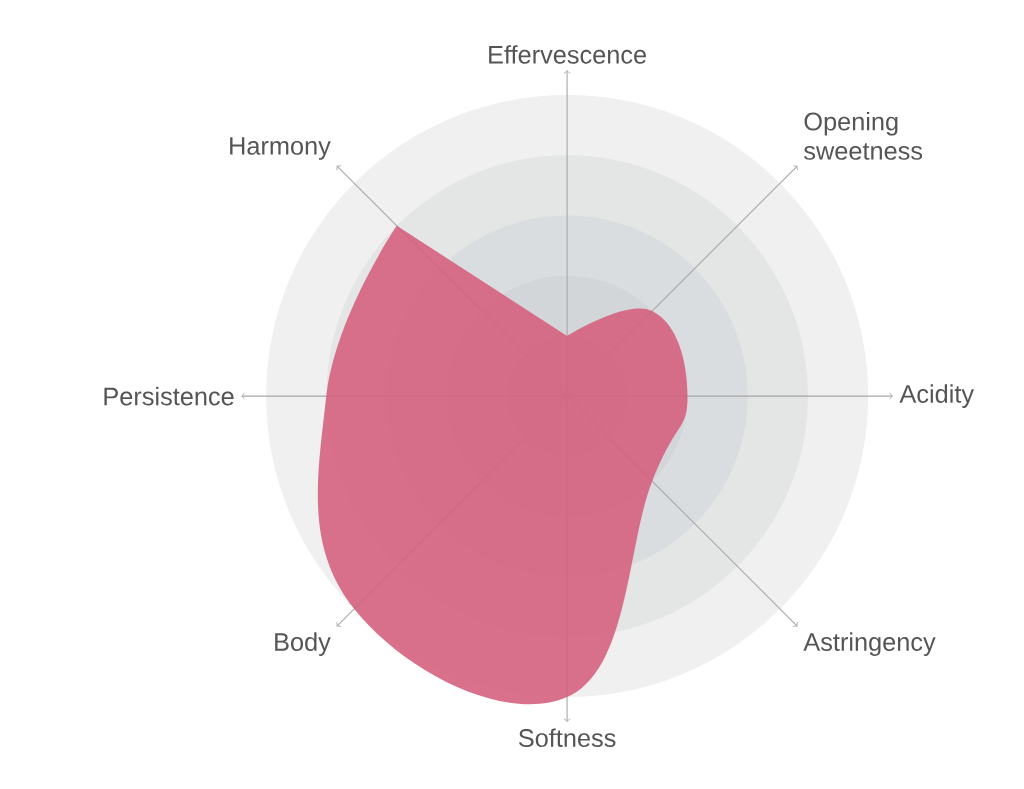 The image size is (1024, 789). I want to click on spoke-label: Astringency, so click(869, 644).